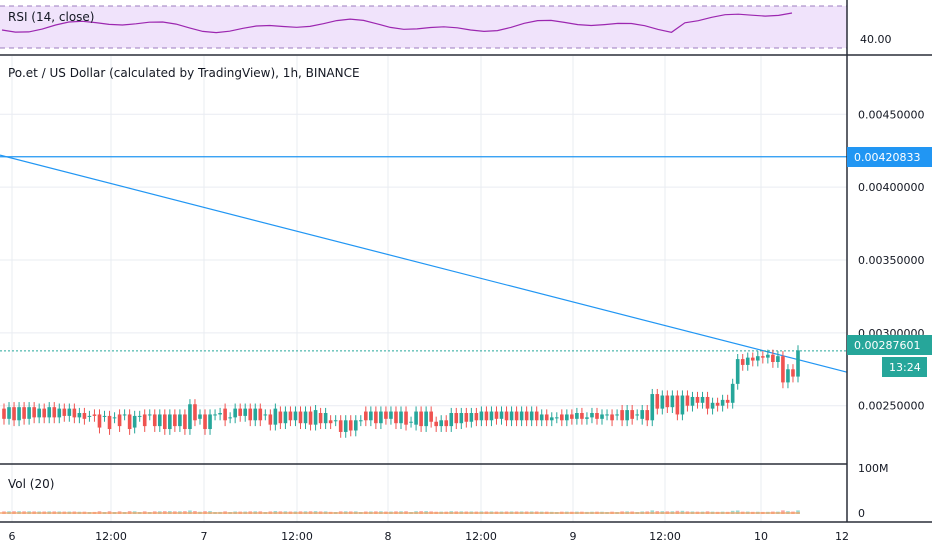 Image resolution: width=932 pixels, height=550 pixels. I want to click on last-price-label: 0.00287601, so click(887, 345).